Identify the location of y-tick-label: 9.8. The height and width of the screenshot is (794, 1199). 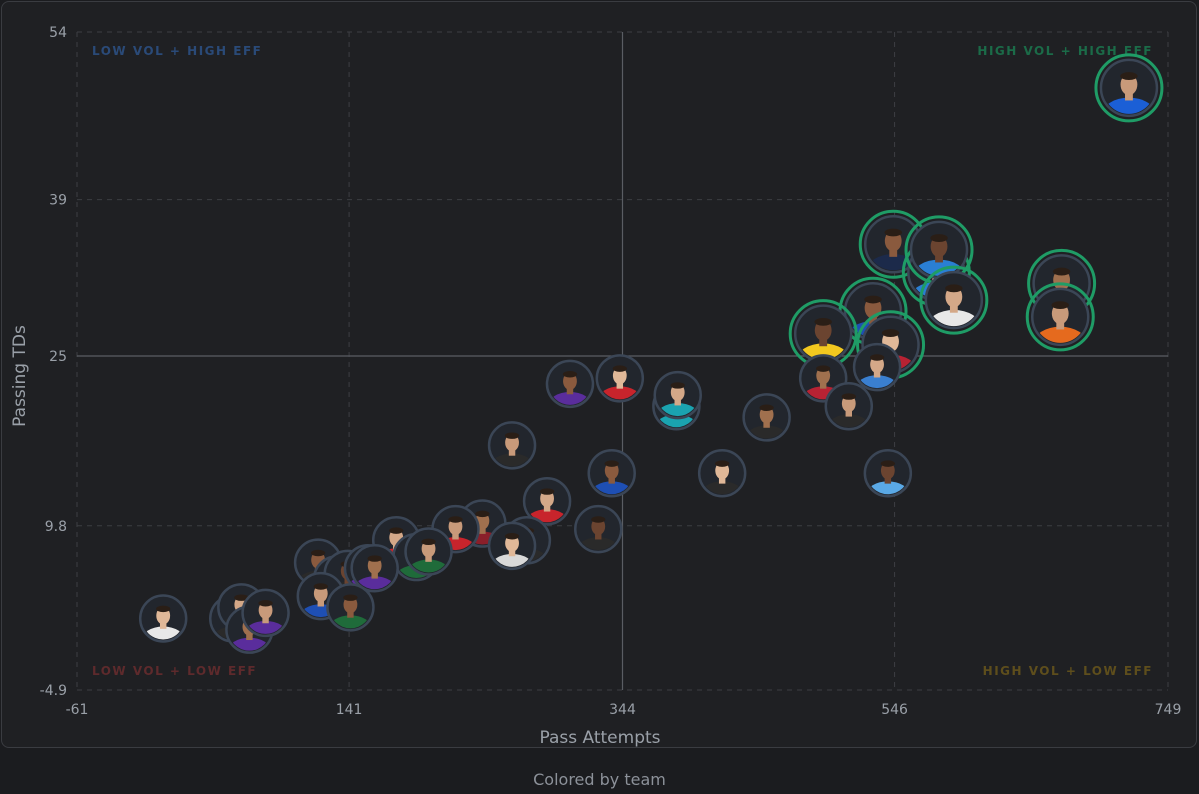
(56, 527).